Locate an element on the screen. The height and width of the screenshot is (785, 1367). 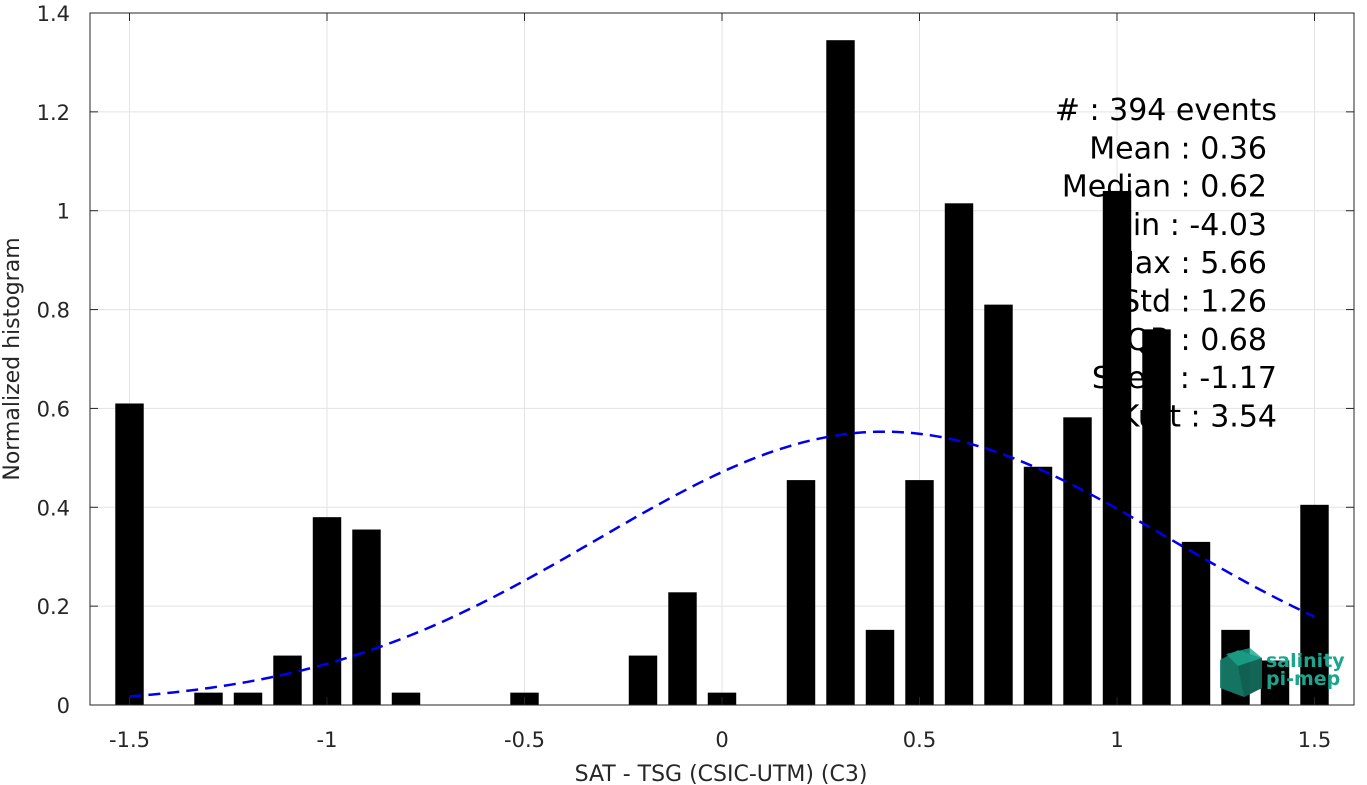
y-tick-label-2: 0.4 is located at coordinates (53, 508).